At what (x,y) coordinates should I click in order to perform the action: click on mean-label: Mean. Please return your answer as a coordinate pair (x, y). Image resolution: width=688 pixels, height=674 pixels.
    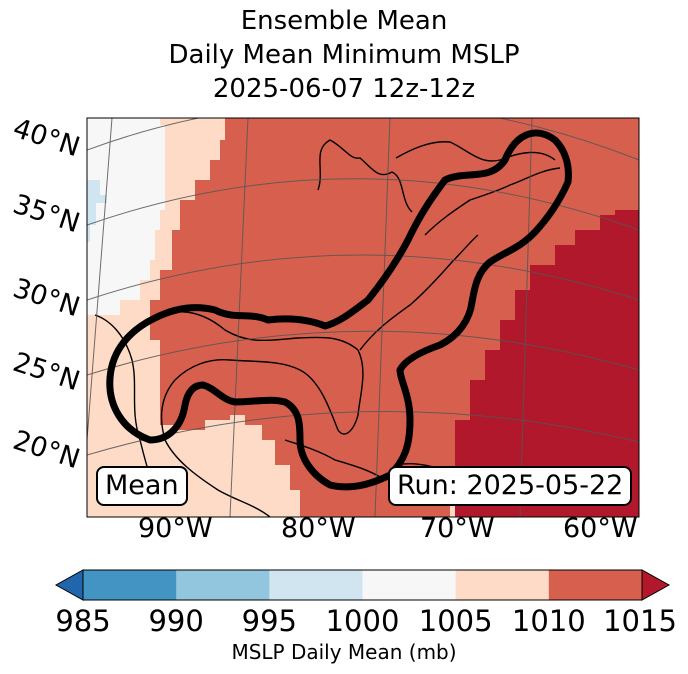
    Looking at the image, I should click on (142, 486).